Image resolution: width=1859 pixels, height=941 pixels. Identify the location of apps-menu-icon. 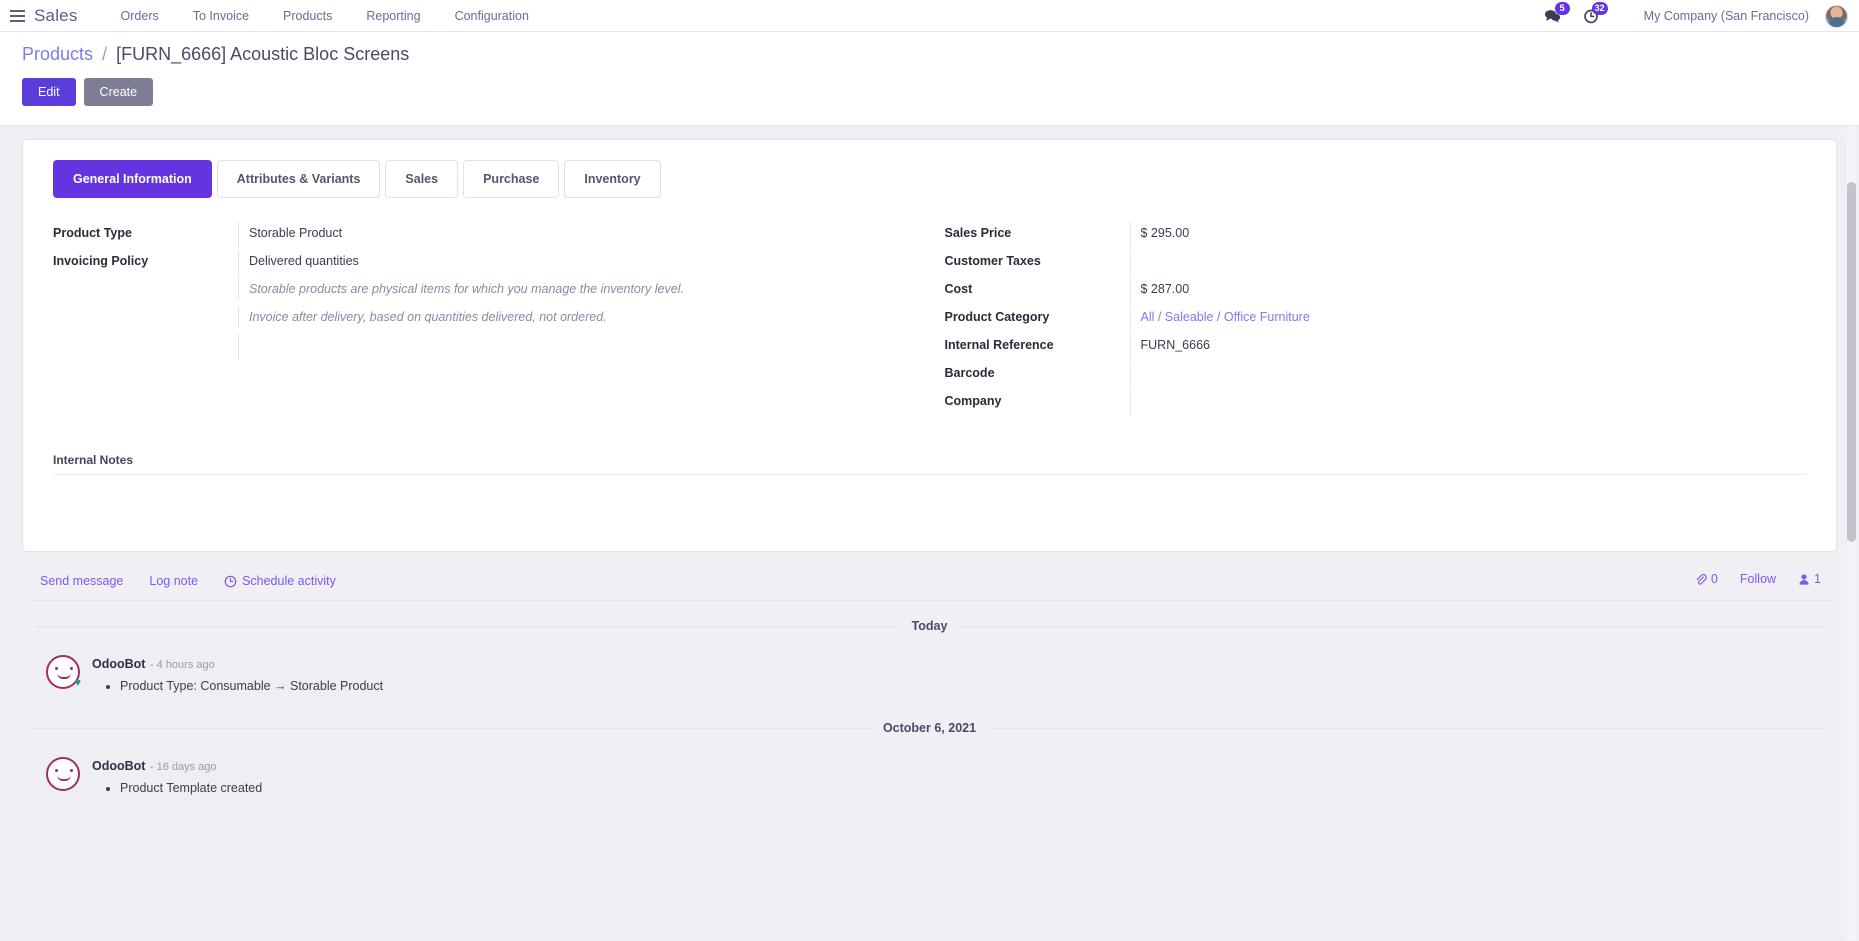
(17, 16).